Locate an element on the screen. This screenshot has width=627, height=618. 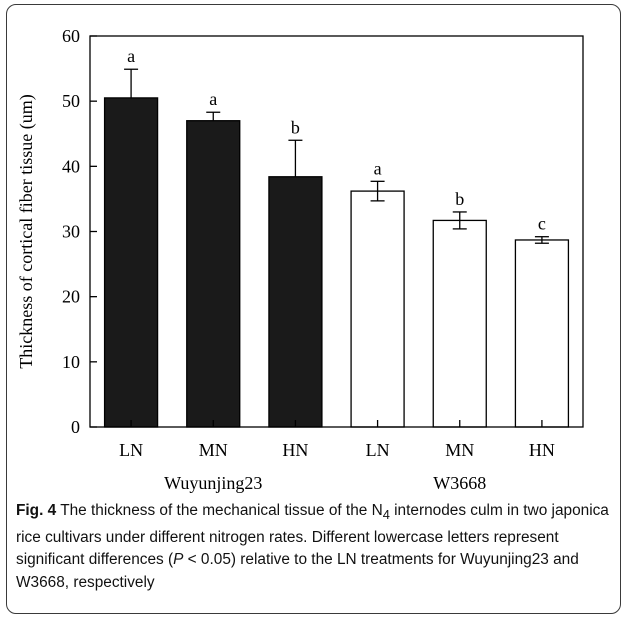
group-label-w3668: W3668 is located at coordinates (459, 483).